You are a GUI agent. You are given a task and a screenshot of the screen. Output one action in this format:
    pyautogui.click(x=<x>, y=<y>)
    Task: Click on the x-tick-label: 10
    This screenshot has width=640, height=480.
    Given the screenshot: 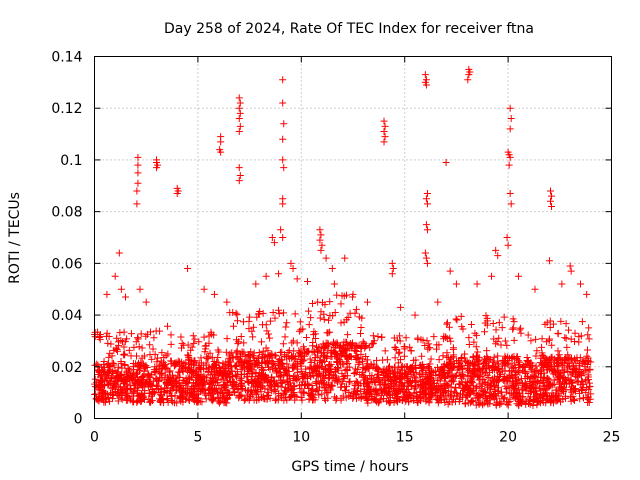 What is the action you would take?
    pyautogui.click(x=301, y=438)
    